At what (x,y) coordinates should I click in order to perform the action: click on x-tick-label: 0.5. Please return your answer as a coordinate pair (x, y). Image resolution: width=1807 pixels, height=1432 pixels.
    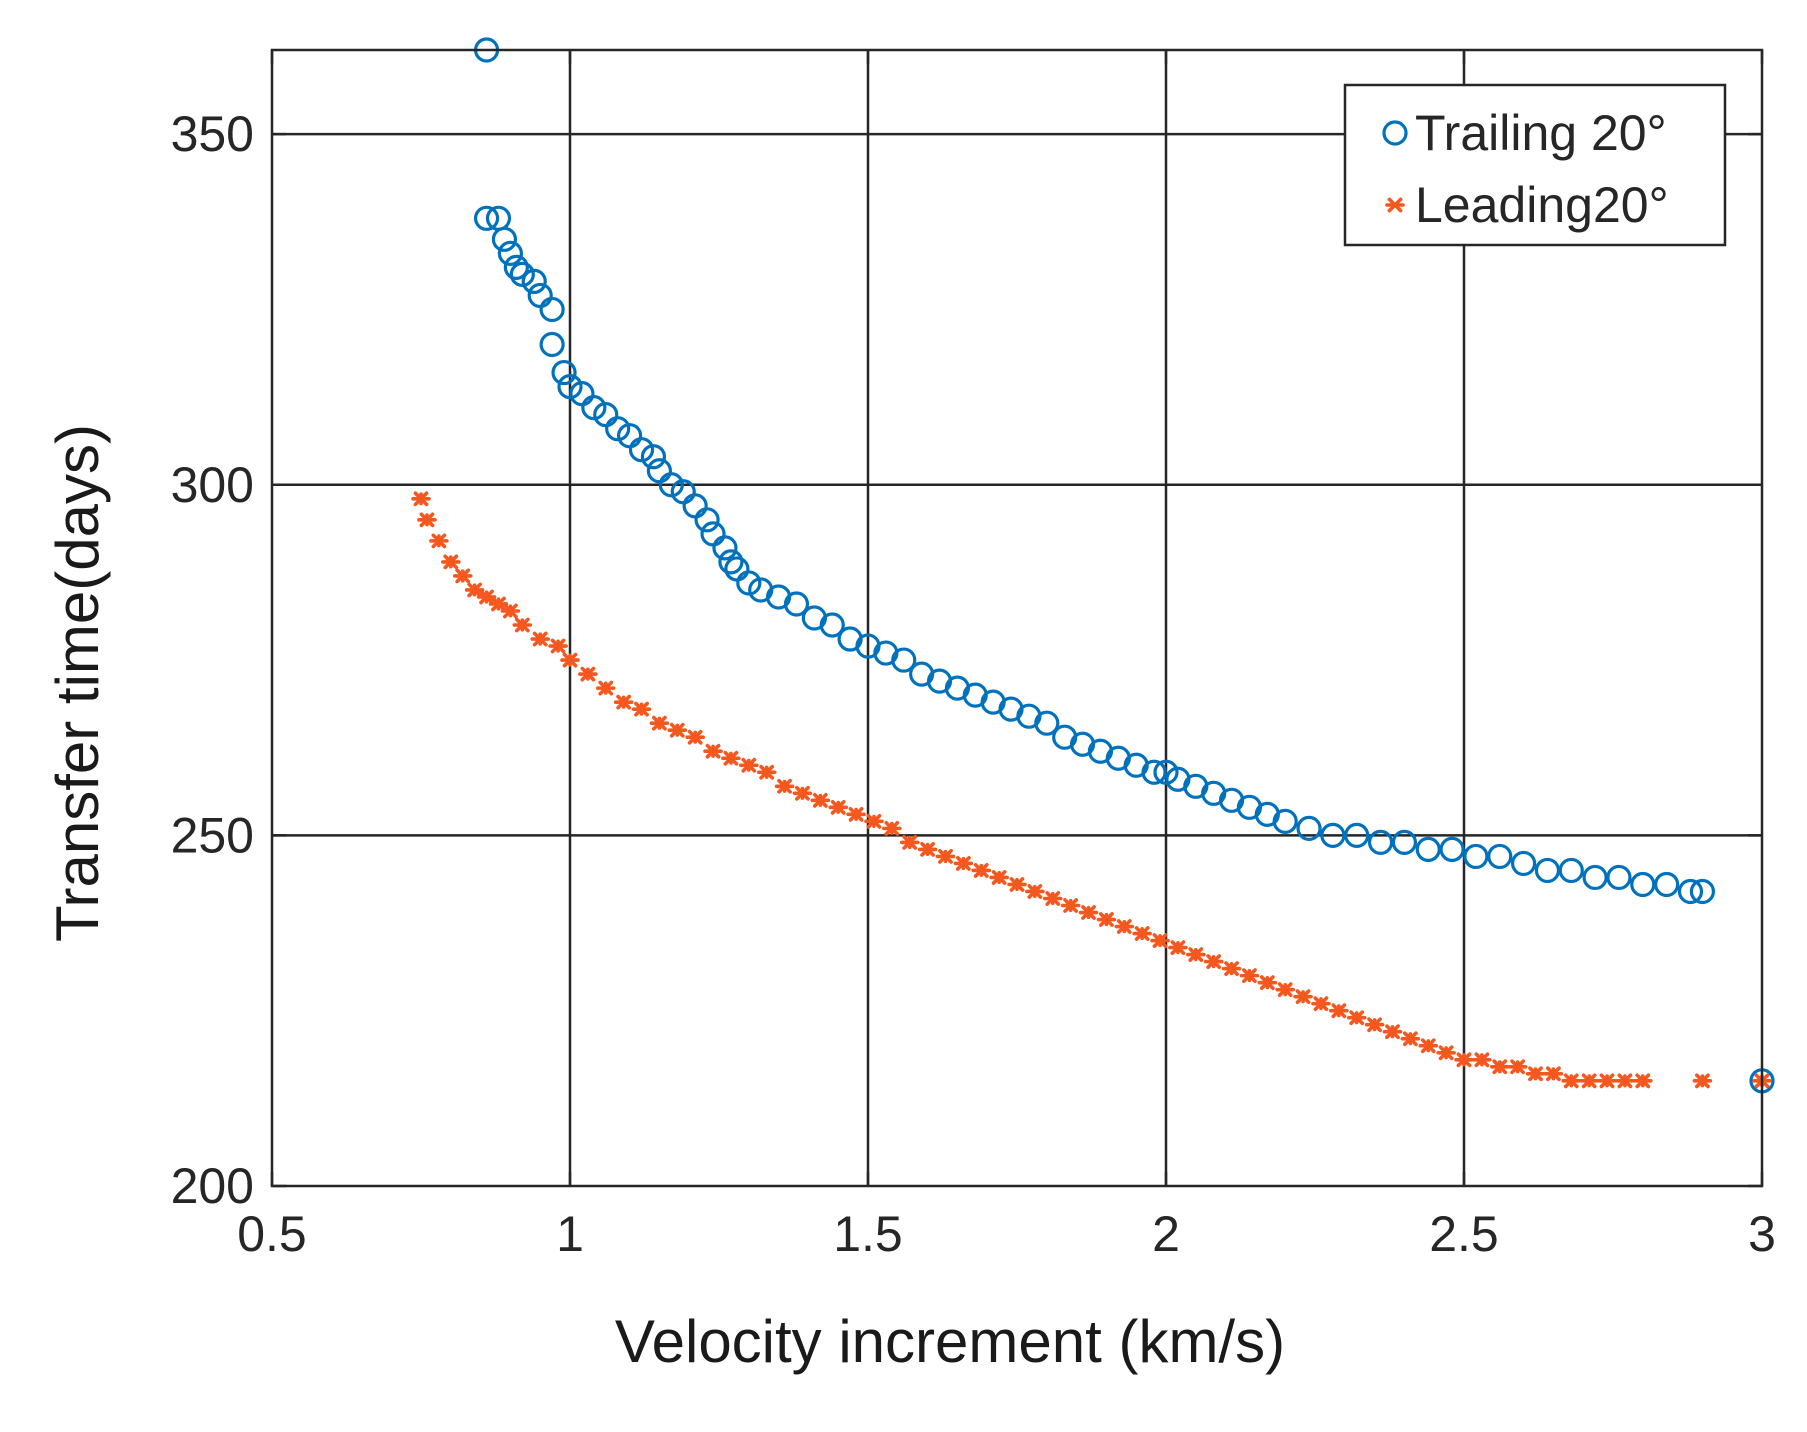
    Looking at the image, I should click on (272, 1234).